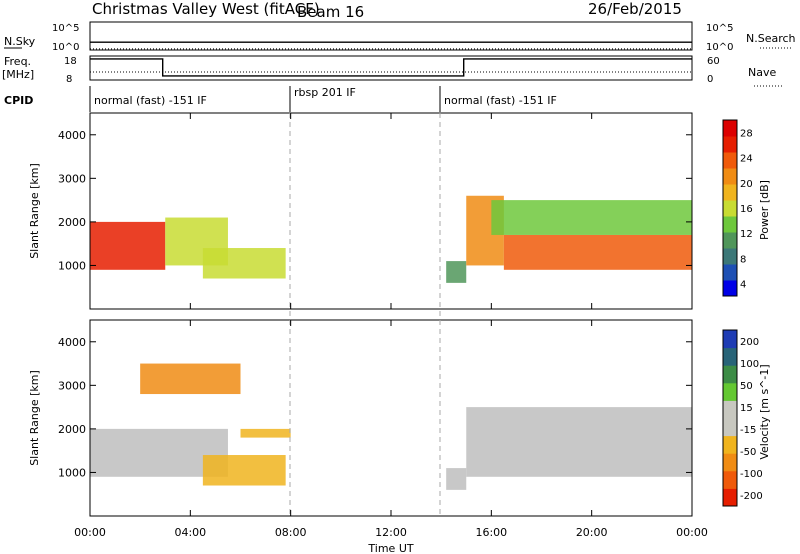  What do you see at coordinates (748, 430) in the screenshot?
I see `colorbar-tick-label: -15` at bounding box center [748, 430].